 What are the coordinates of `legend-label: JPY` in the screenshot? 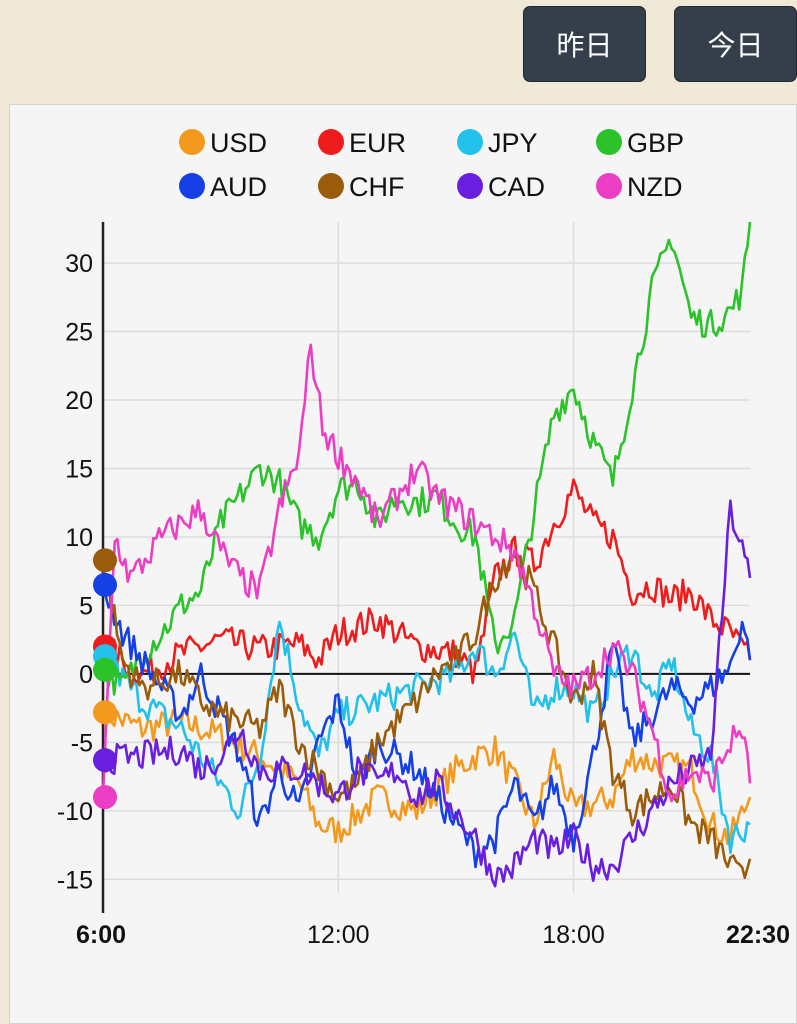 It's located at (513, 143).